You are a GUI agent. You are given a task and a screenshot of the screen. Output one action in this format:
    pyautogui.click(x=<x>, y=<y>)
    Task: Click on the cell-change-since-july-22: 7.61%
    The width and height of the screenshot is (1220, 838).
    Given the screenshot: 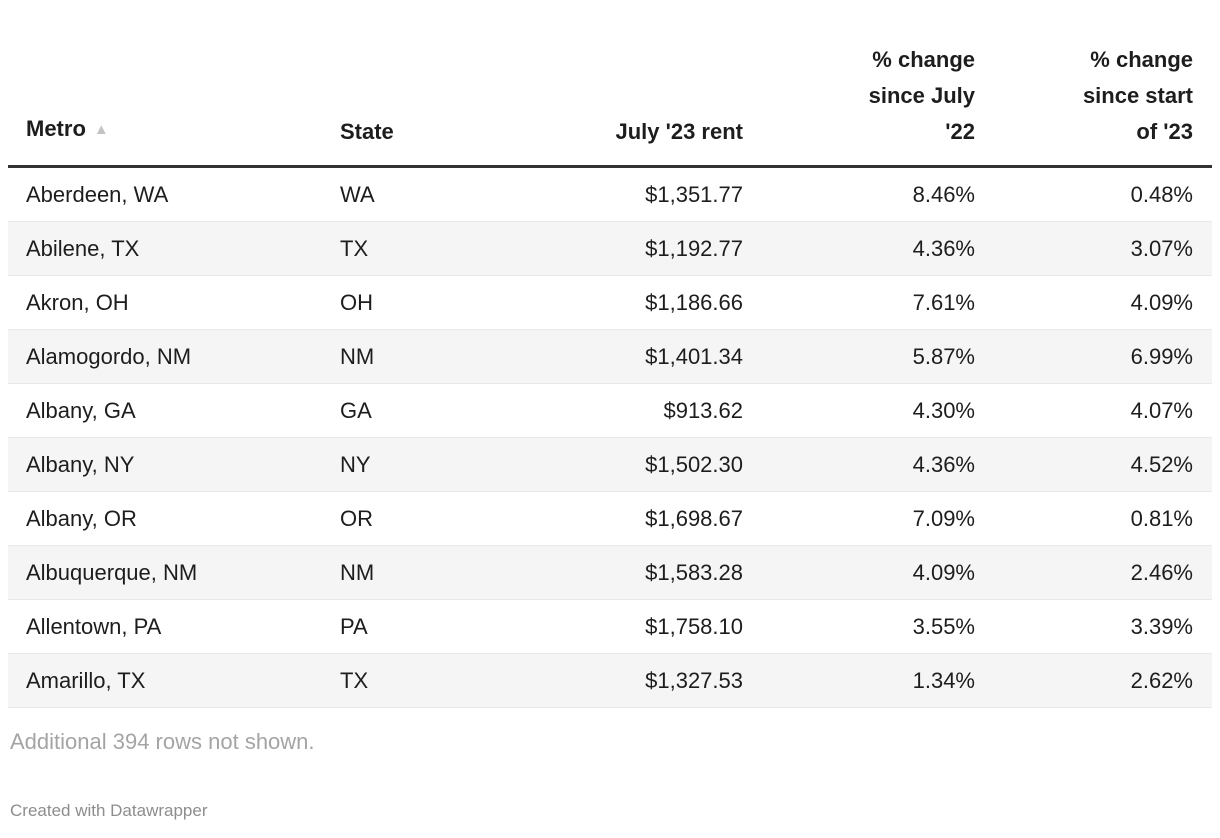 What is the action you would take?
    pyautogui.click(x=878, y=302)
    